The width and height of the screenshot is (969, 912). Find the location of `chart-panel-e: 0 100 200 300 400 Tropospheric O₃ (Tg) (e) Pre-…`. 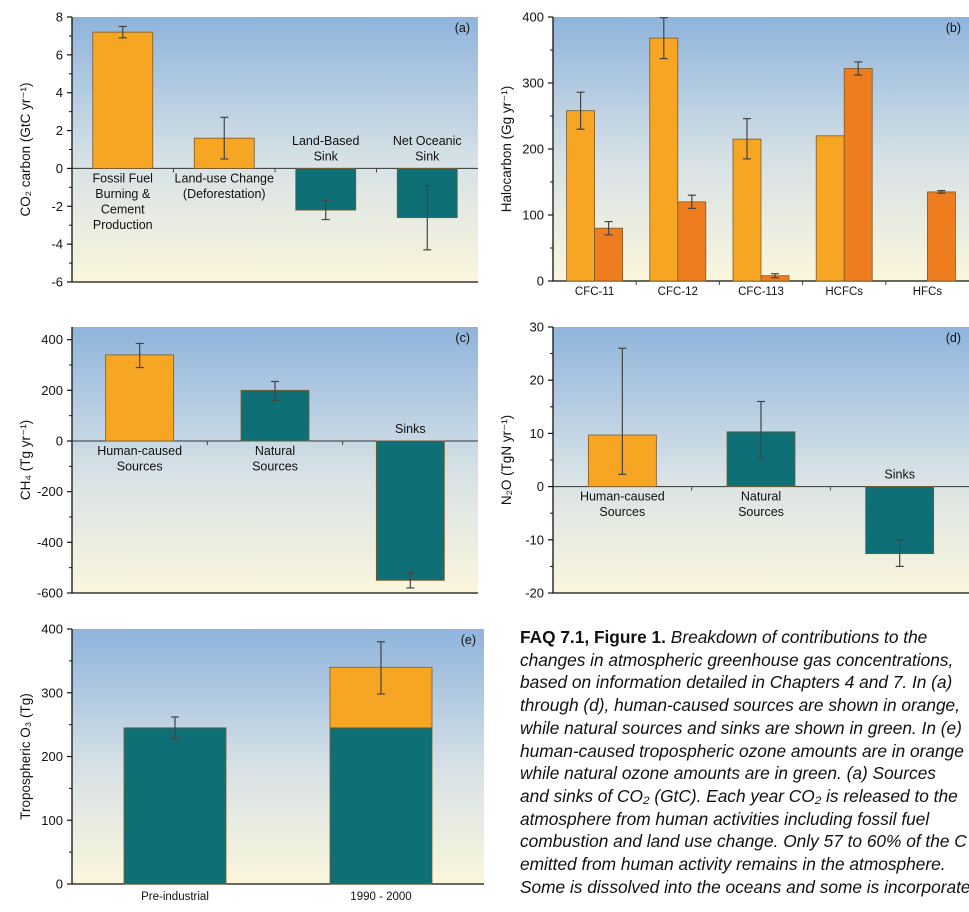

chart-panel-e: 0 100 200 300 400 Tropospheric O₃ (Tg) (e) Pre-… is located at coordinates (251, 762).